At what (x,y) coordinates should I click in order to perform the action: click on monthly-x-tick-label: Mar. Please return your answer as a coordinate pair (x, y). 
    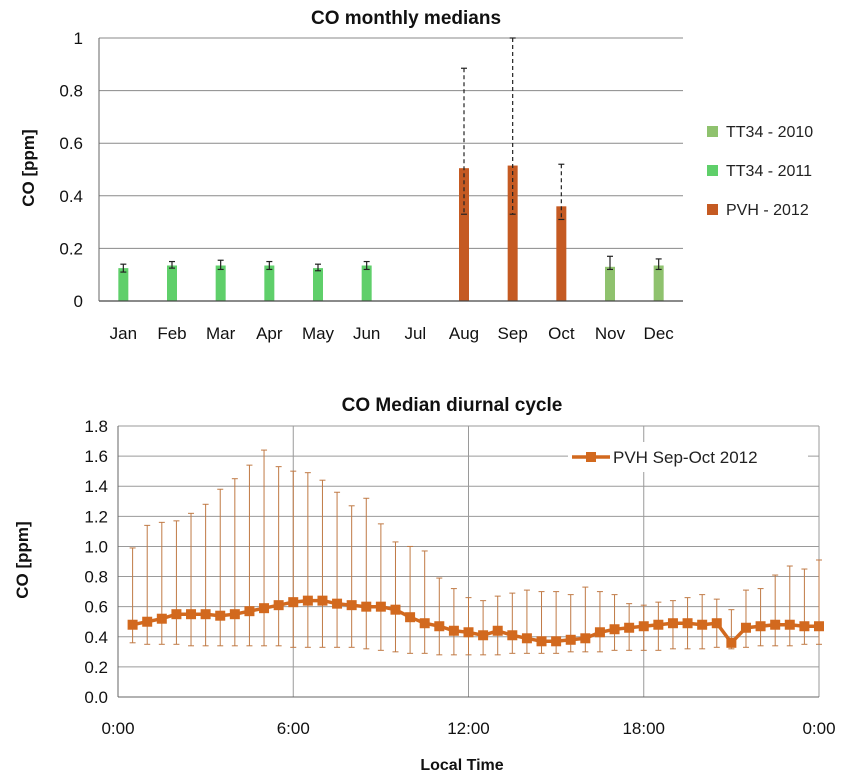
    Looking at the image, I should click on (221, 333).